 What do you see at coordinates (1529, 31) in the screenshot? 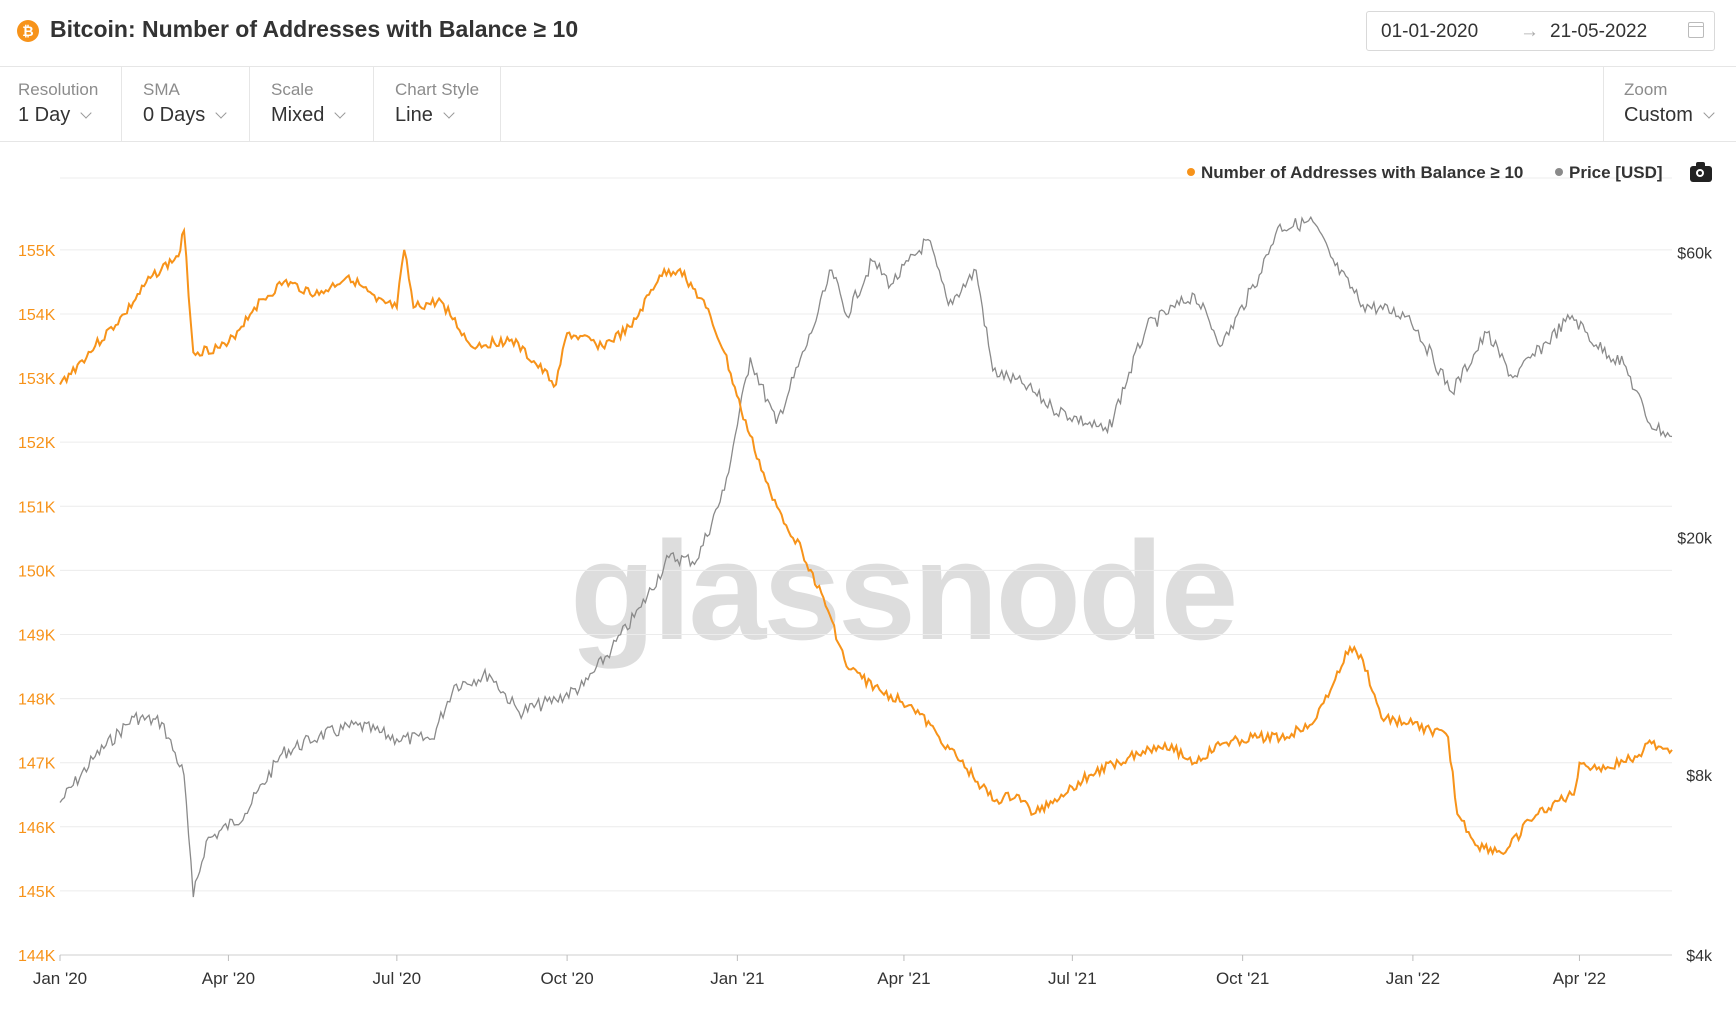
I see `date-arrow: →` at bounding box center [1529, 31].